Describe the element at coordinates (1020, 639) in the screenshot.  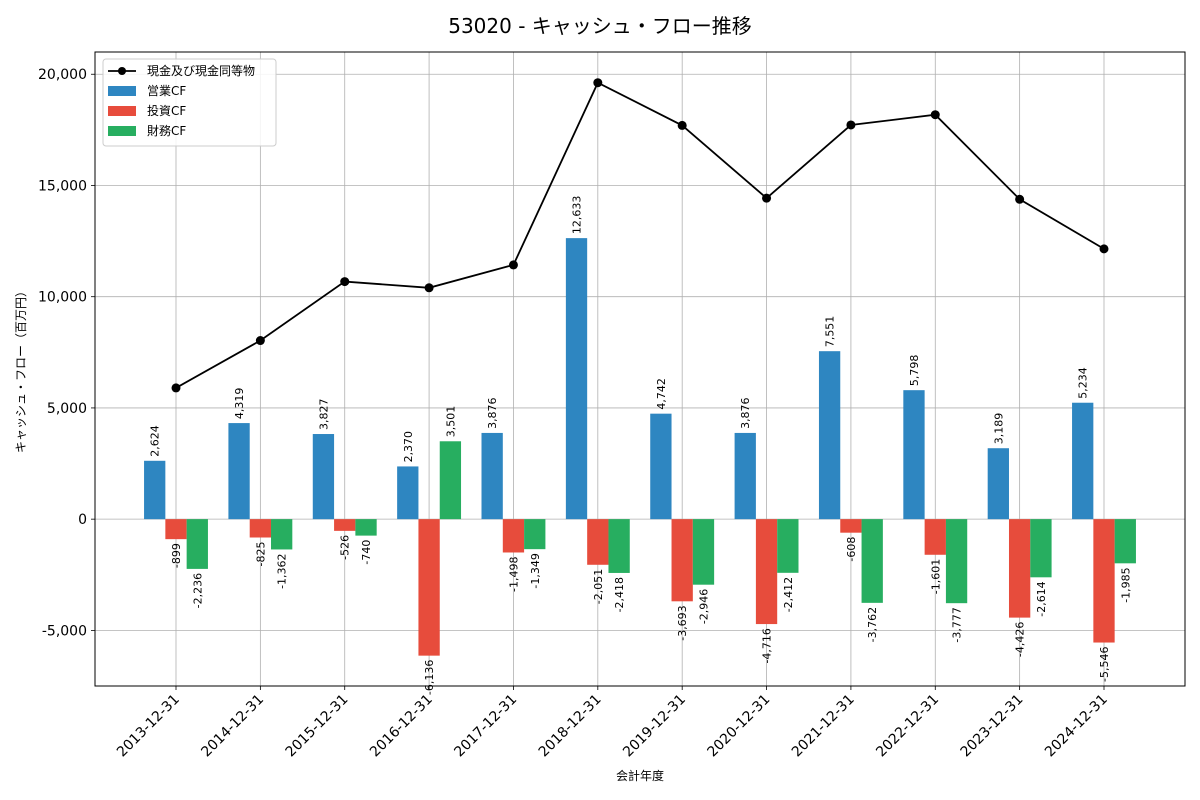
I see `bar-value-label: -4,426` at that location.